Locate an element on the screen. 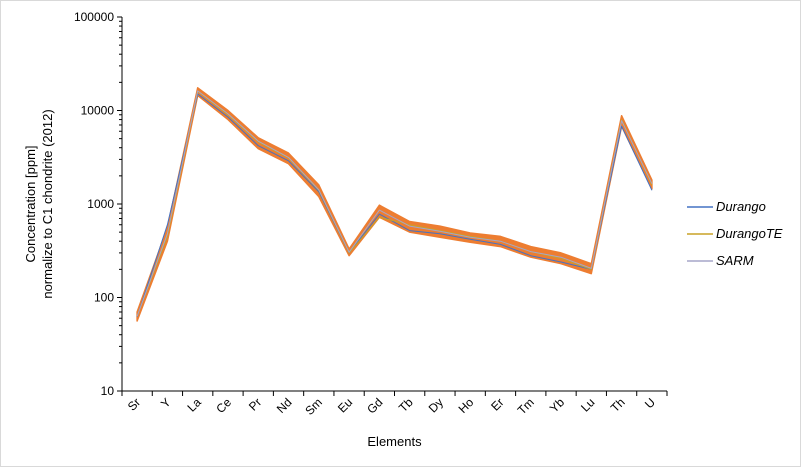 Image resolution: width=801 pixels, height=467 pixels. legend-item-durangote: DurangoTE is located at coordinates (735, 233).